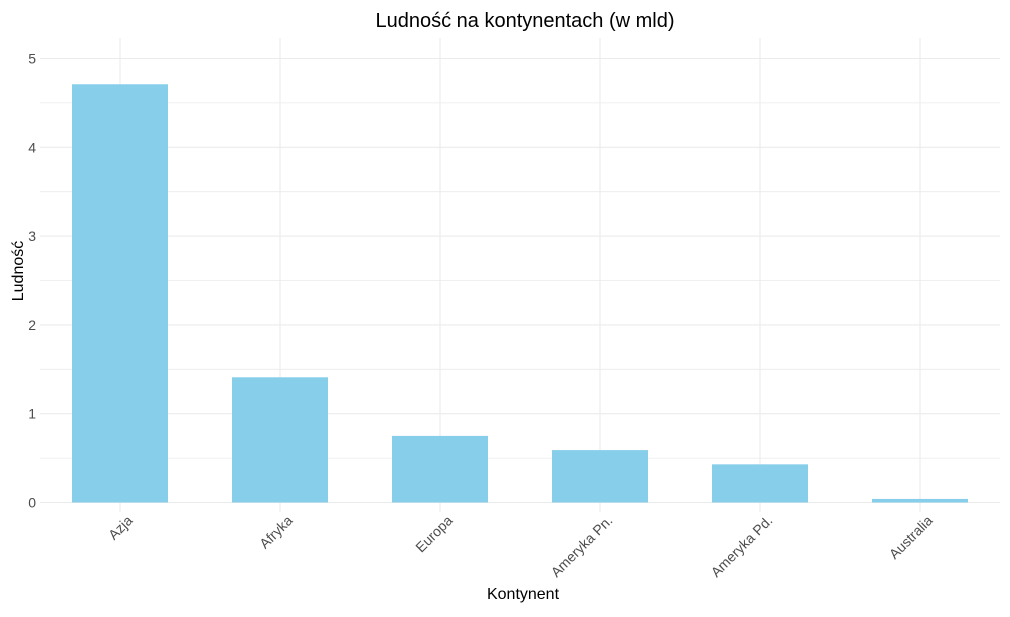  What do you see at coordinates (32, 59) in the screenshot?
I see `y-tick-label: 5` at bounding box center [32, 59].